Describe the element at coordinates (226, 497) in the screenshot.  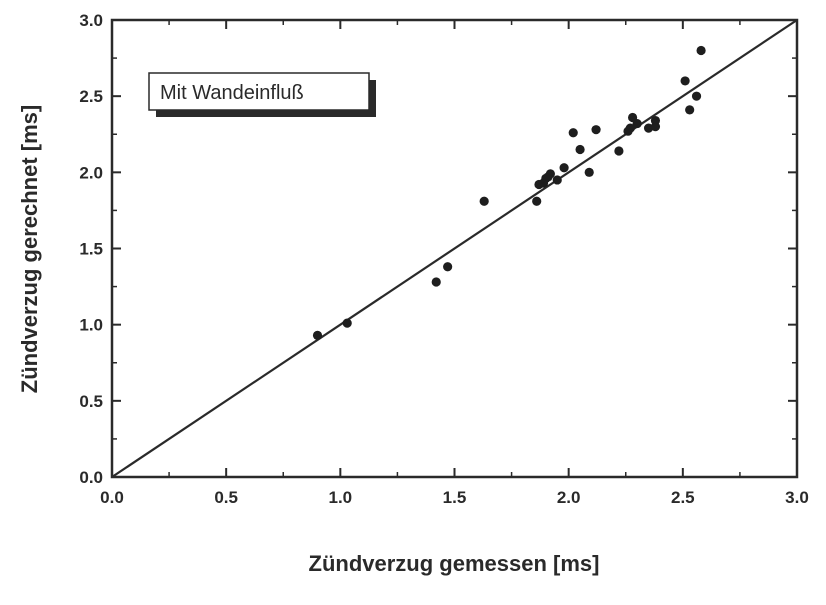
I see `x-tick-label: 0.5` at that location.